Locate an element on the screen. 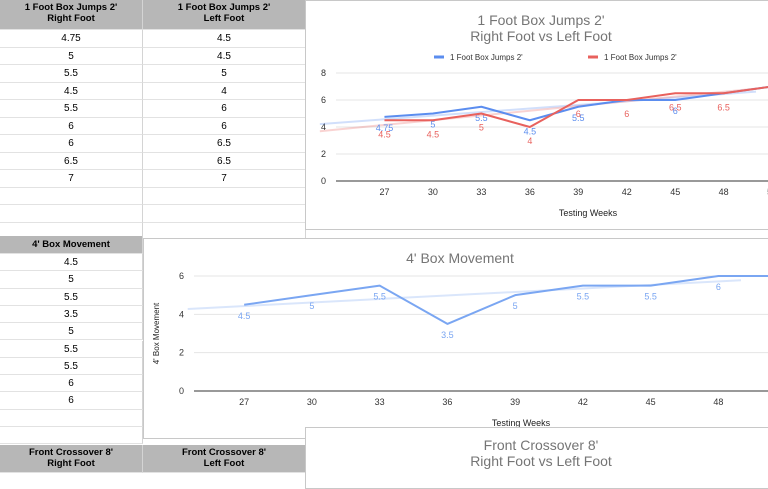  table-cell: 4.75 is located at coordinates (71, 39).